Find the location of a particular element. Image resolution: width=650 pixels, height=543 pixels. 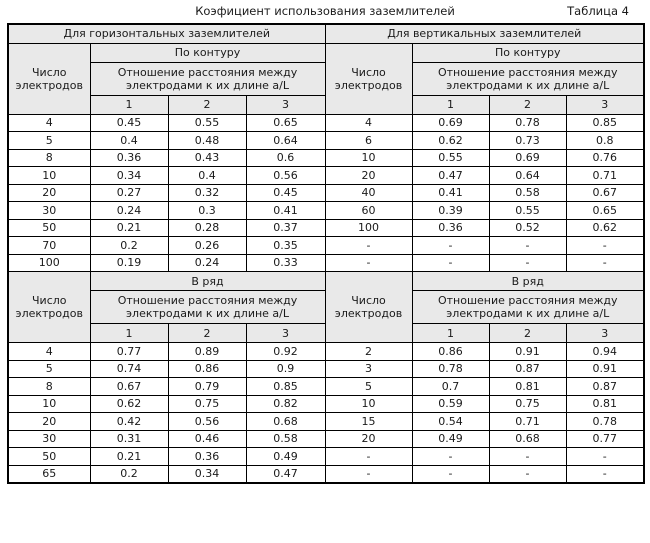

coefficient-cell: 0.73 is located at coordinates (527, 140).